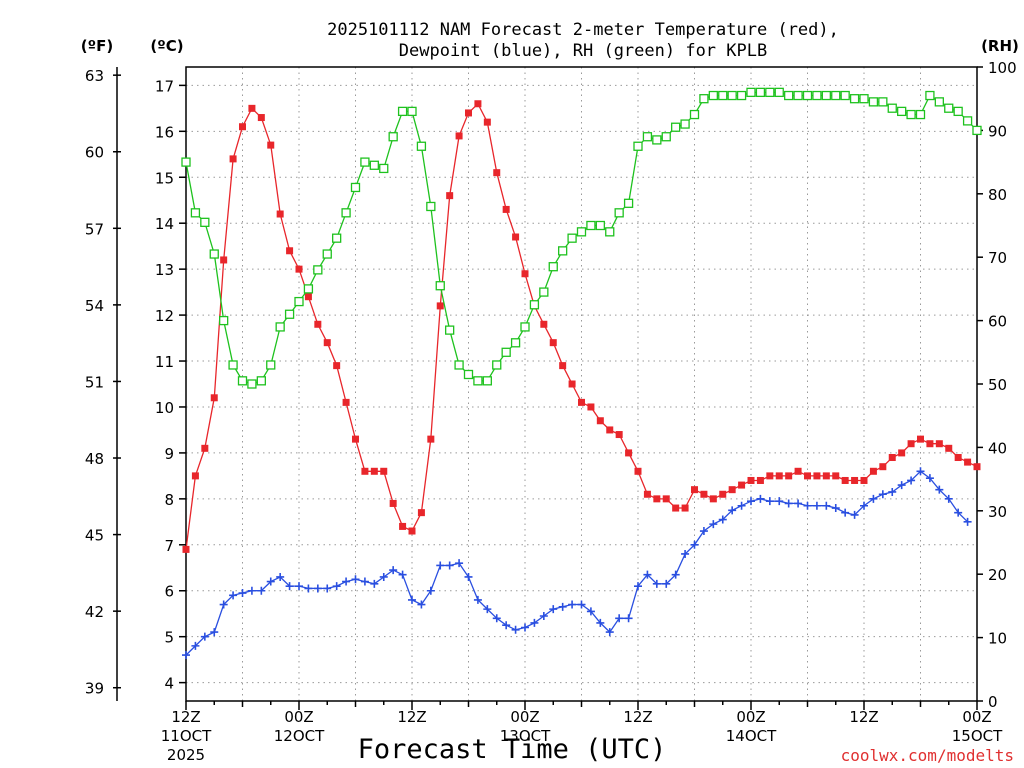 The height and width of the screenshot is (768, 1024). Describe the element at coordinates (94, 153) in the screenshot. I see `f-tick-label: 60` at that location.